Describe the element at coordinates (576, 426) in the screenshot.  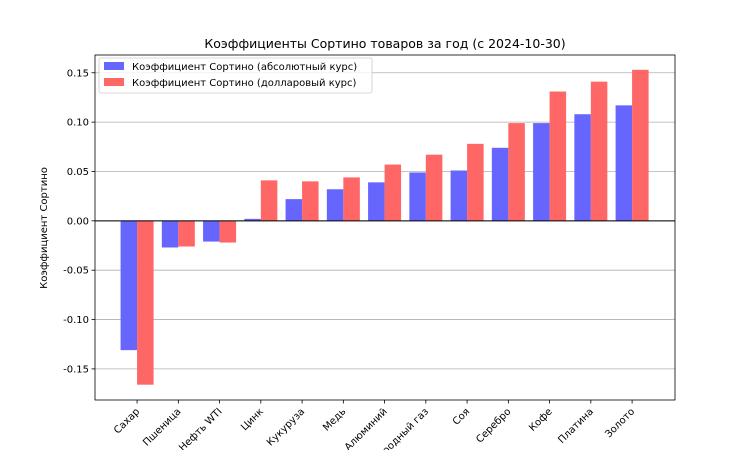
I see `x-tick-label: Платина` at that location.